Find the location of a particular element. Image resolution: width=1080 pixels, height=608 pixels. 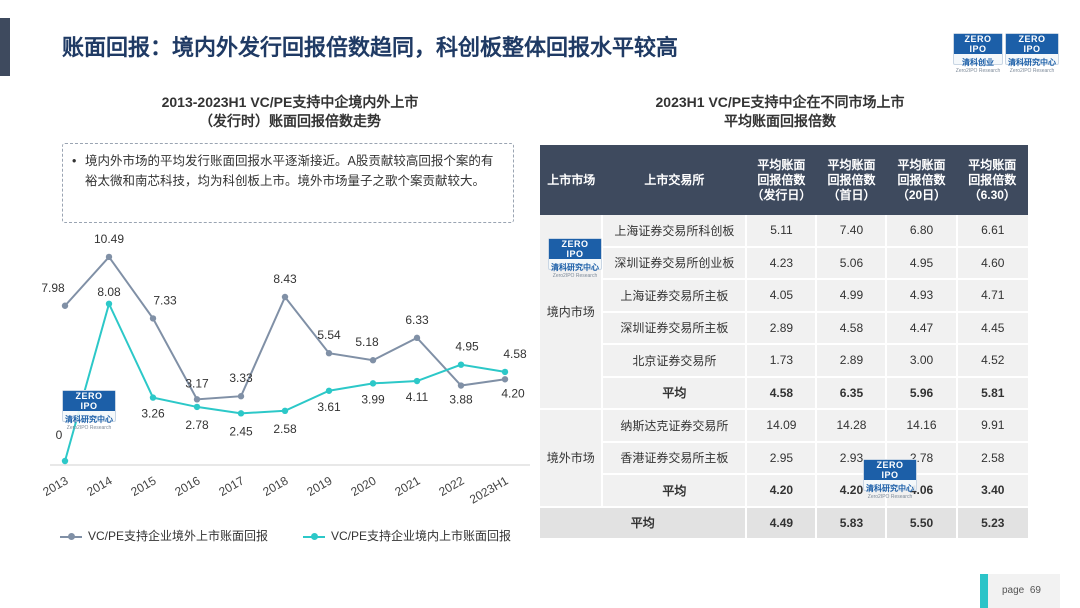

x-tick-label: 2019 is located at coordinates (319, 486).